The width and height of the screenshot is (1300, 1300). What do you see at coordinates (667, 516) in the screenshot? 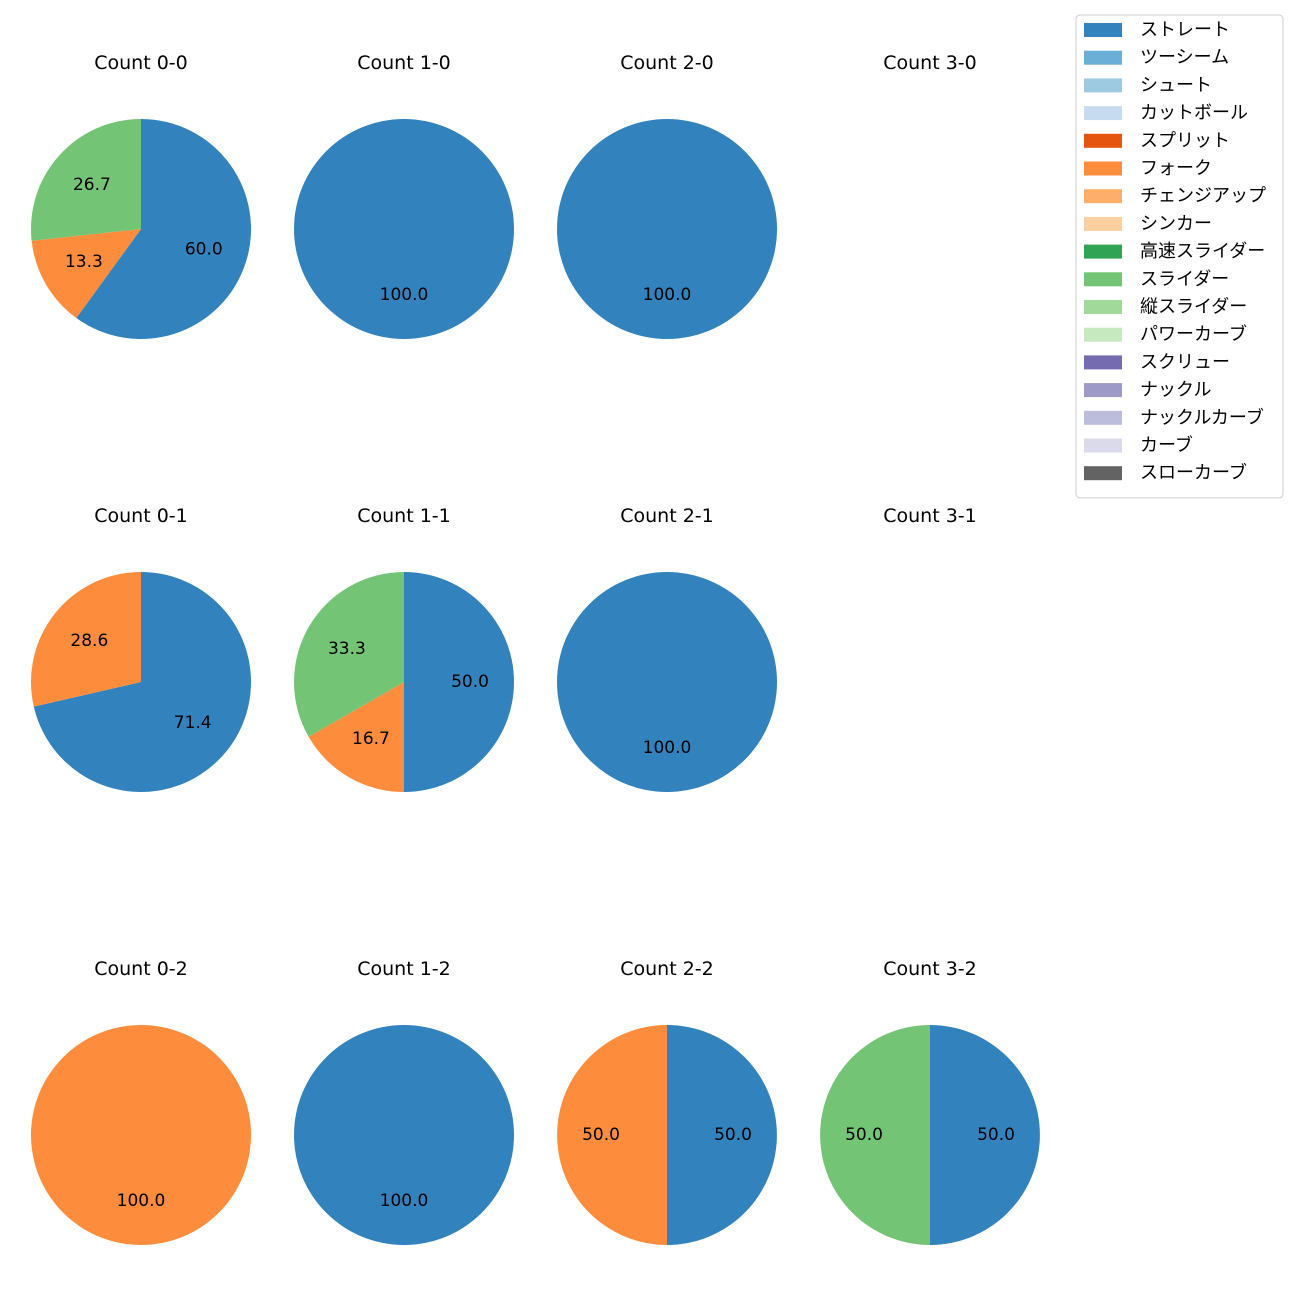
I see `pie-title: Count 2-1` at bounding box center [667, 516].